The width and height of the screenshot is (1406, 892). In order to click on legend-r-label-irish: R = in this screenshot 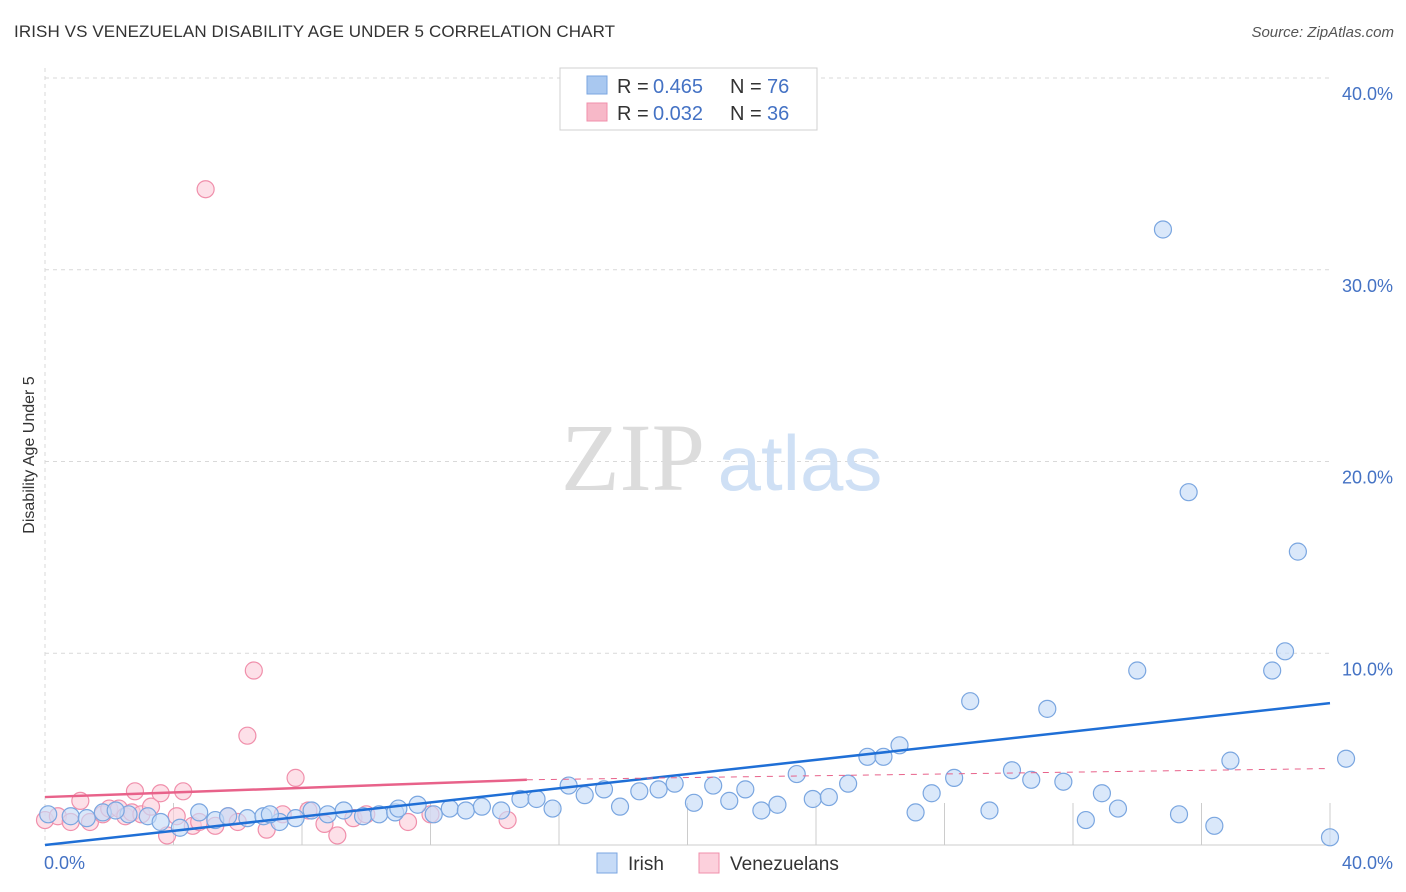, I will do `click(633, 87)`.